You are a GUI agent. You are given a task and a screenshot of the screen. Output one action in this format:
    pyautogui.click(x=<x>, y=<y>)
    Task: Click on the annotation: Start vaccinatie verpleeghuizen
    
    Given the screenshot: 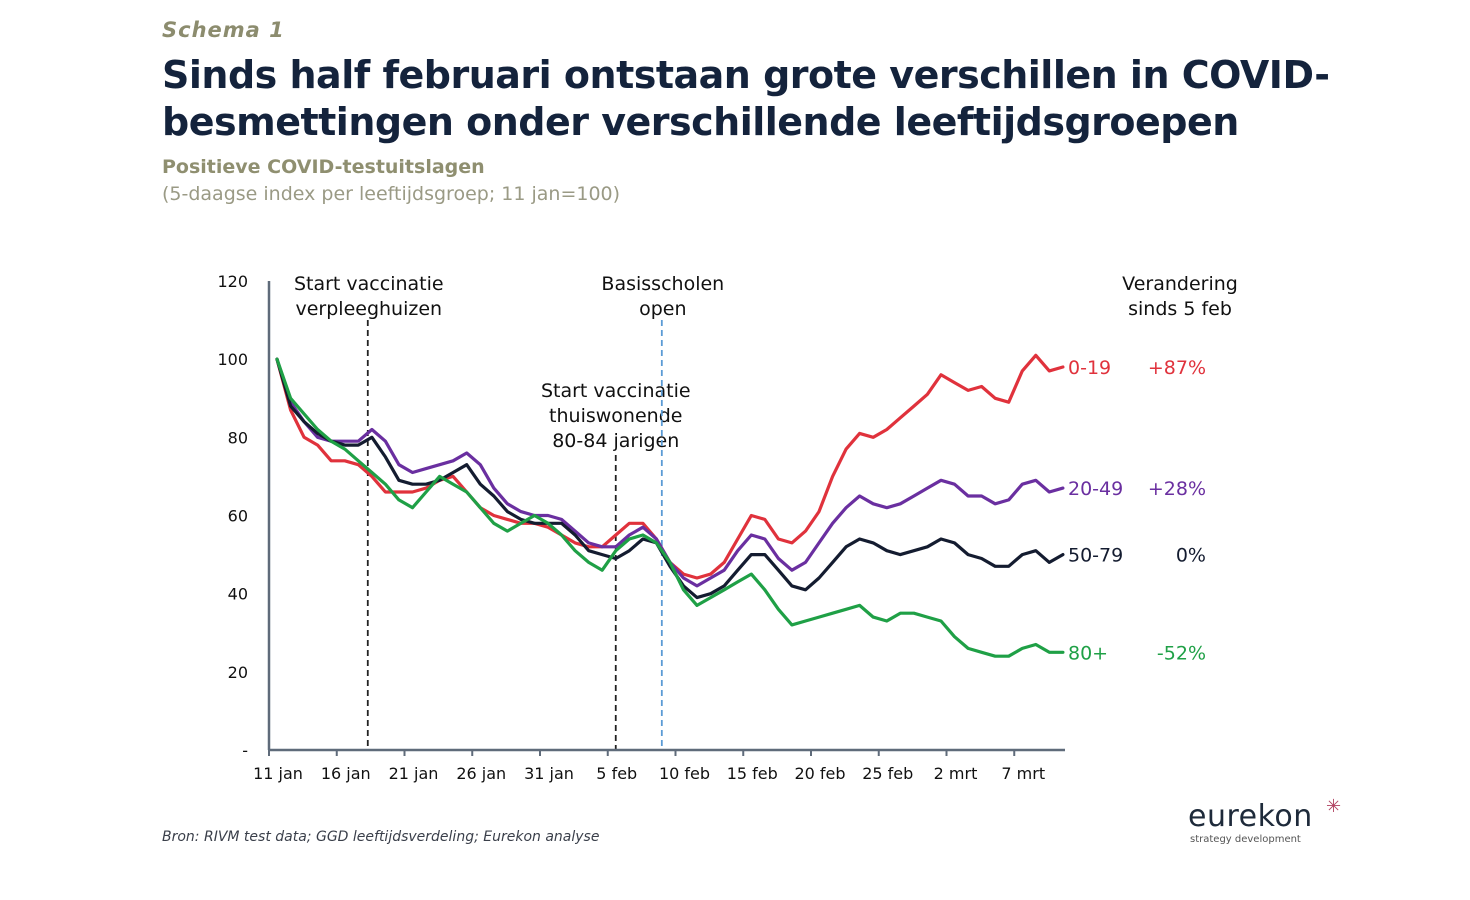 What is the action you would take?
    pyautogui.click(x=369, y=511)
    